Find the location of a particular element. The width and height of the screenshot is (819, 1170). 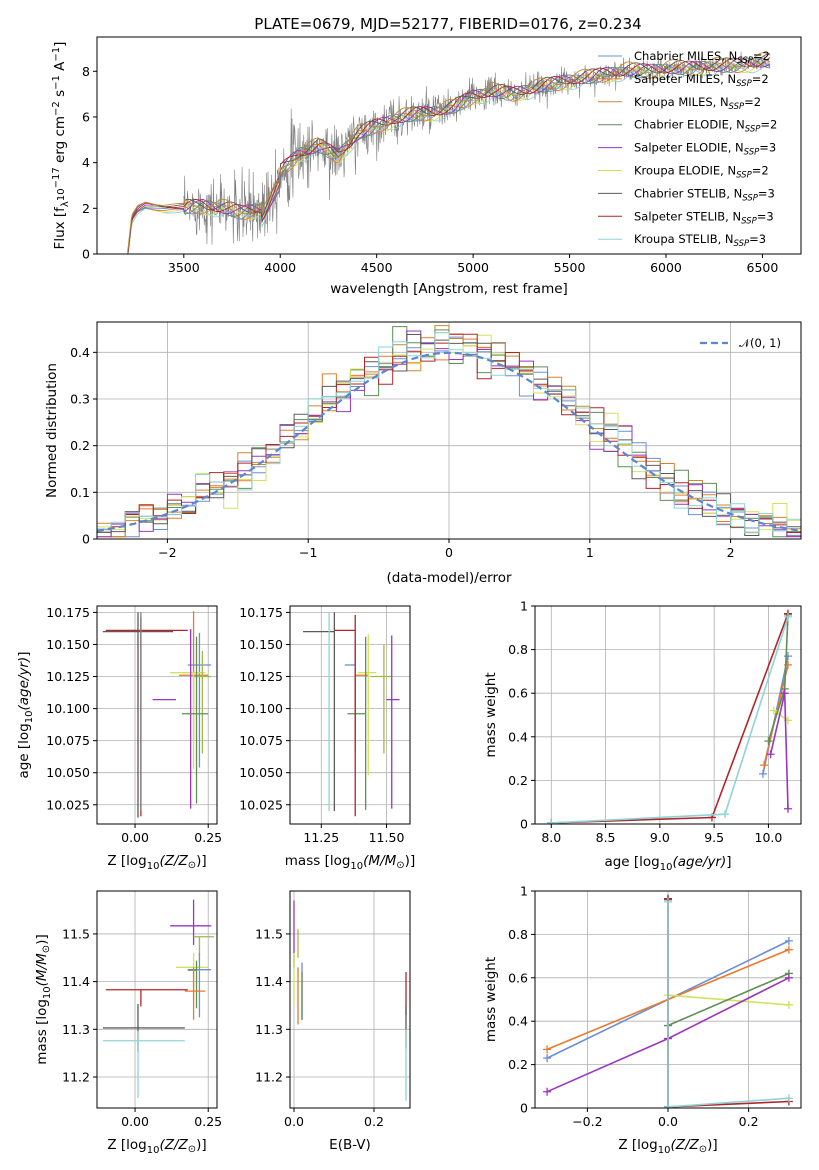

x-tick-label: 5500 is located at coordinates (570, 267).